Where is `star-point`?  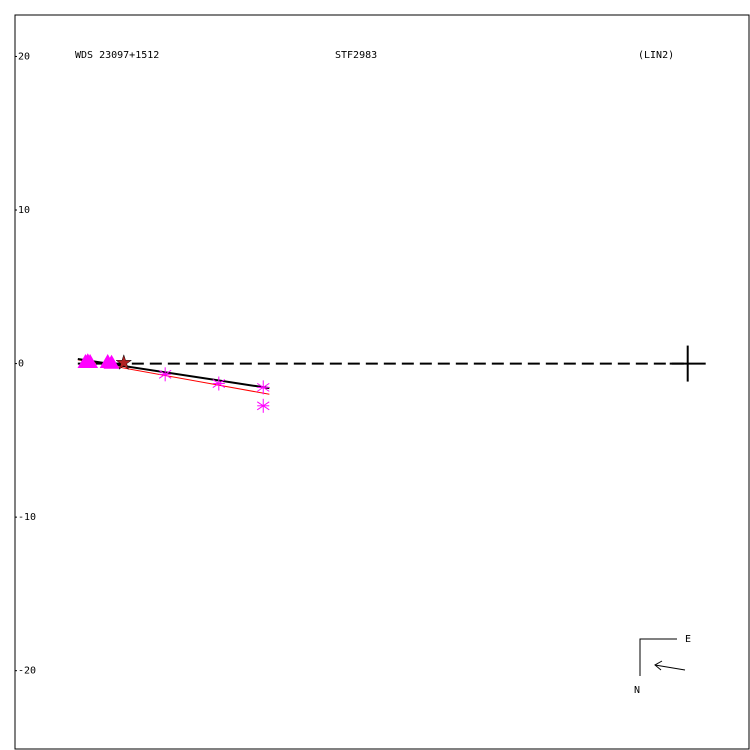 star-point is located at coordinates (124, 361).